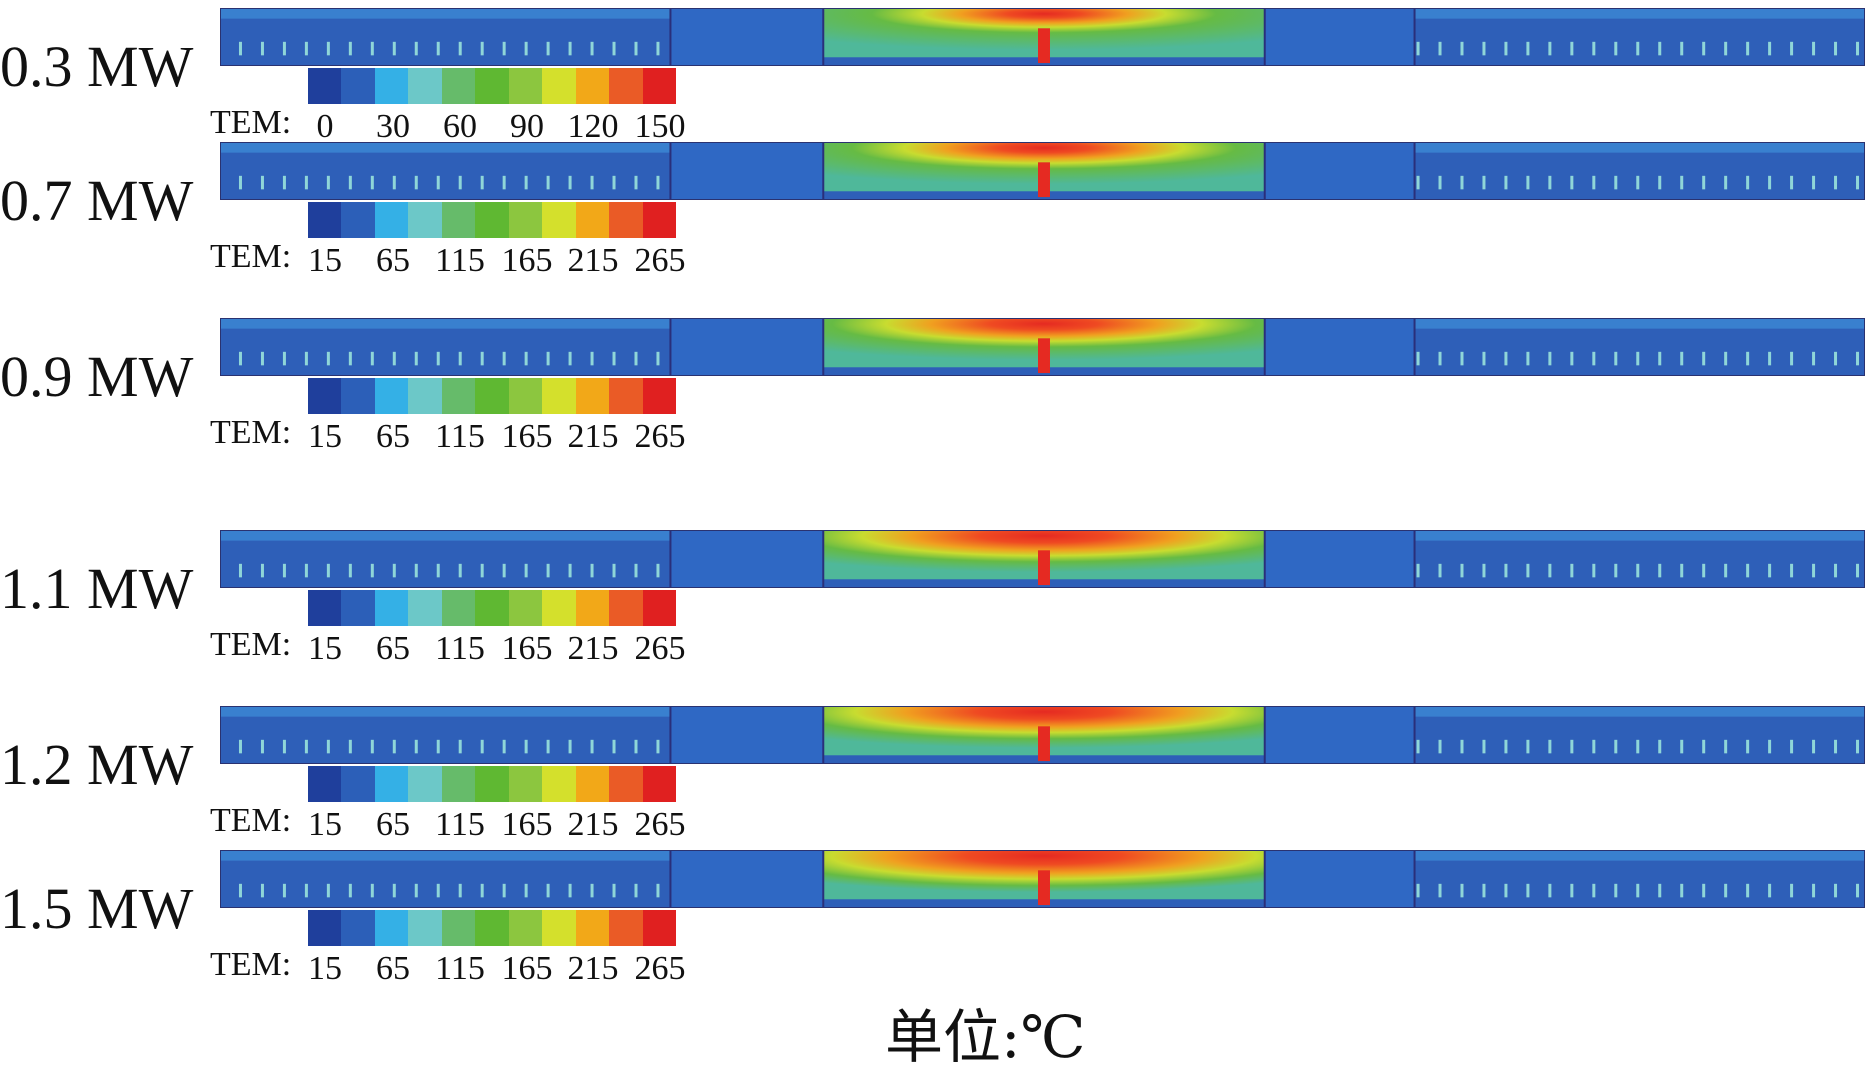 The image size is (1867, 1071). Describe the element at coordinates (593, 260) in the screenshot. I see `scale-tick-label: 215` at that location.